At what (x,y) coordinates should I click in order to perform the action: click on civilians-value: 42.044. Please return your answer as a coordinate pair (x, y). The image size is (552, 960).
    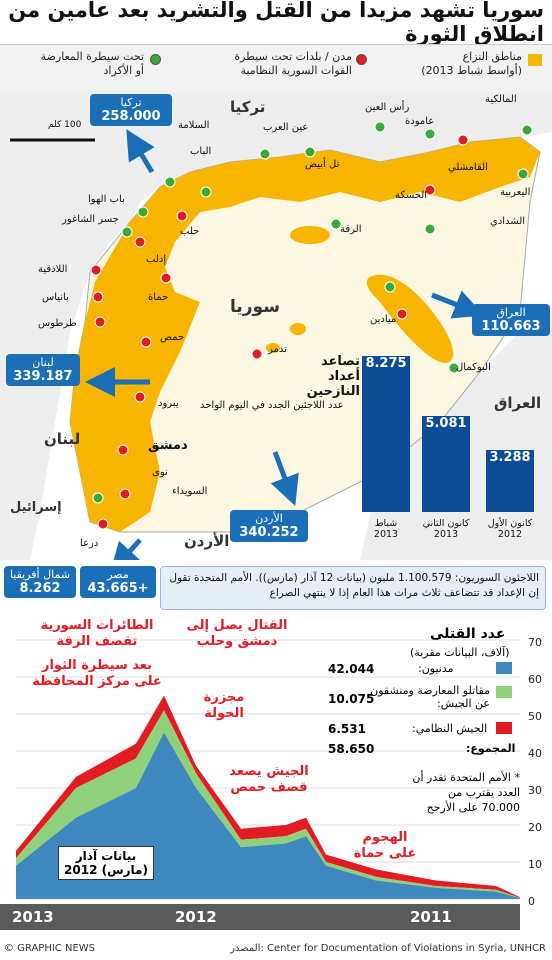
    Looking at the image, I should click on (351, 669).